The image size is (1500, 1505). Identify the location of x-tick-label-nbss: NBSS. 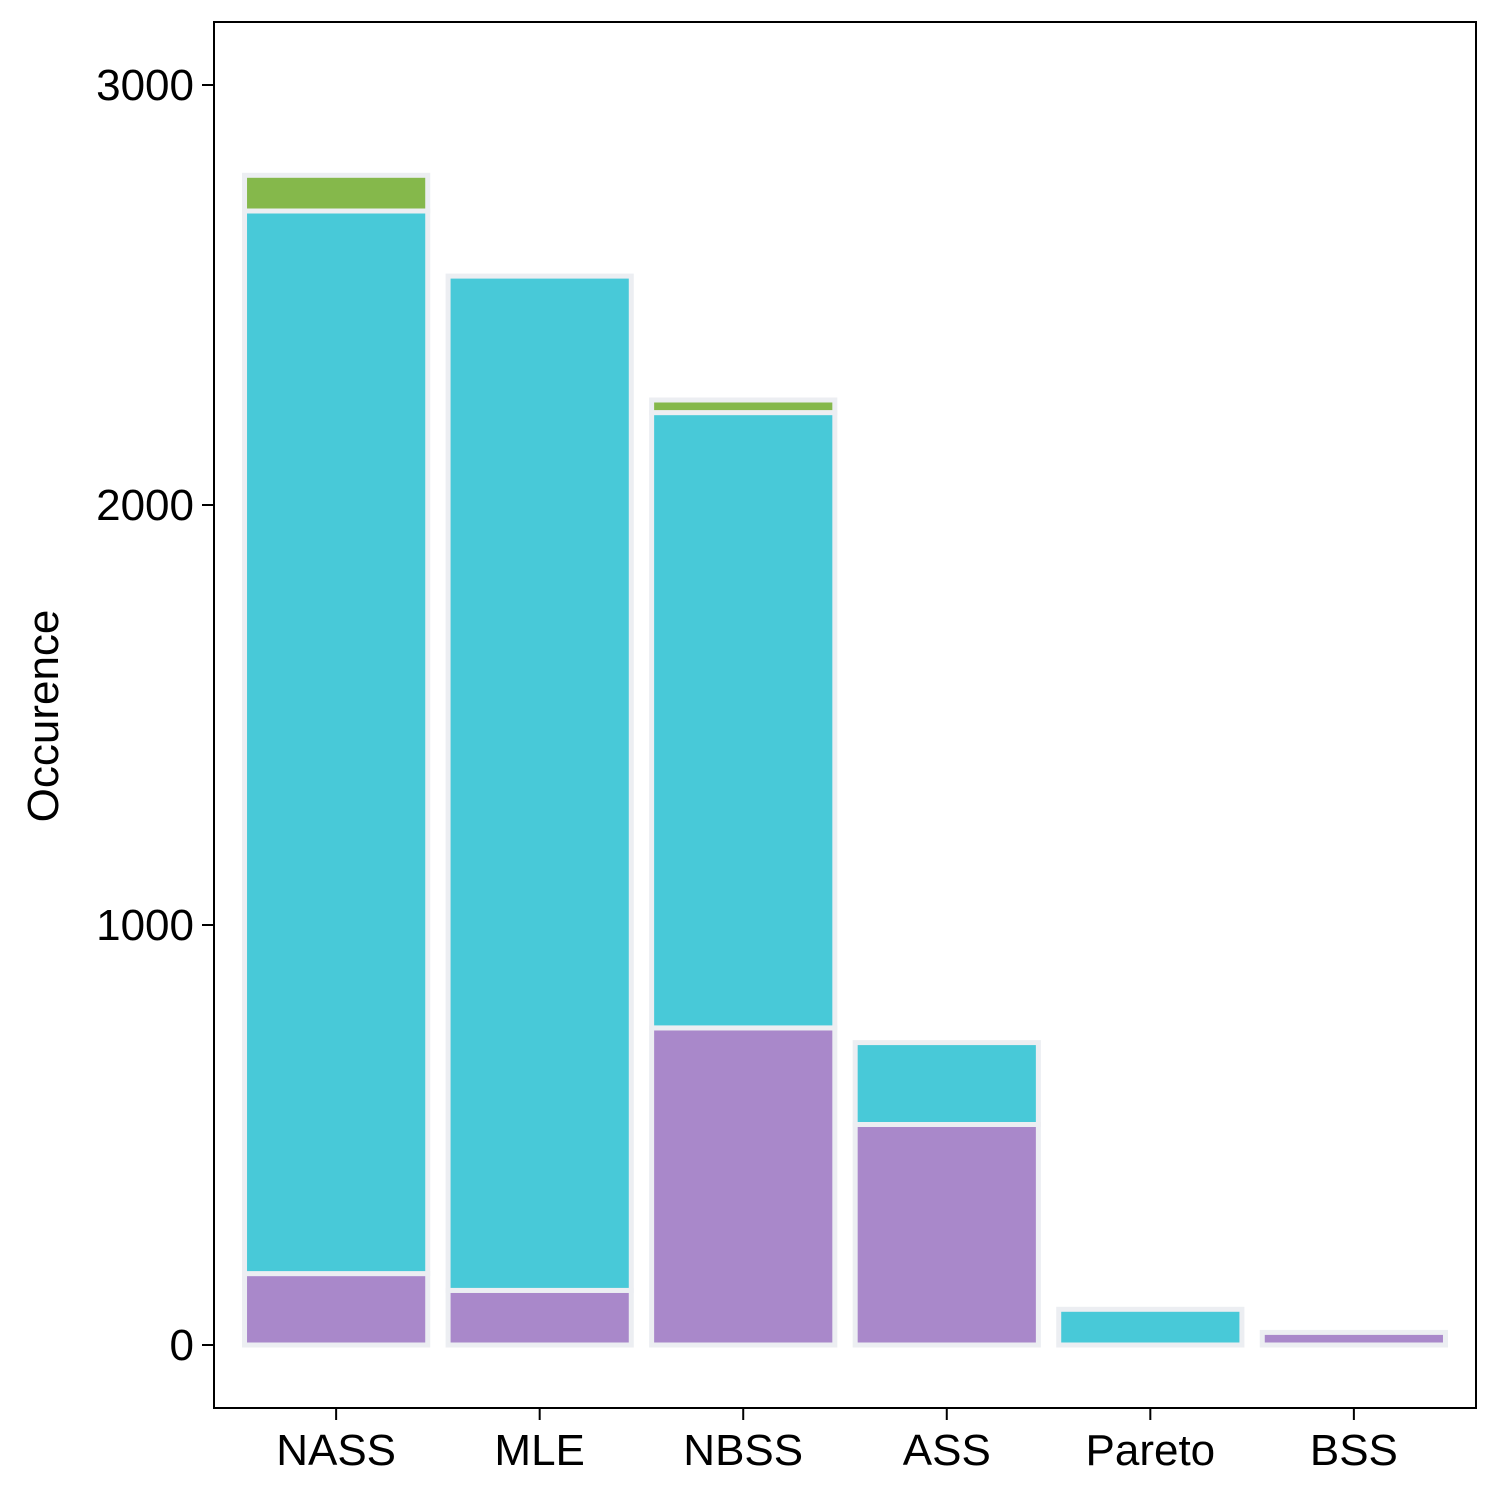
(743, 1450).